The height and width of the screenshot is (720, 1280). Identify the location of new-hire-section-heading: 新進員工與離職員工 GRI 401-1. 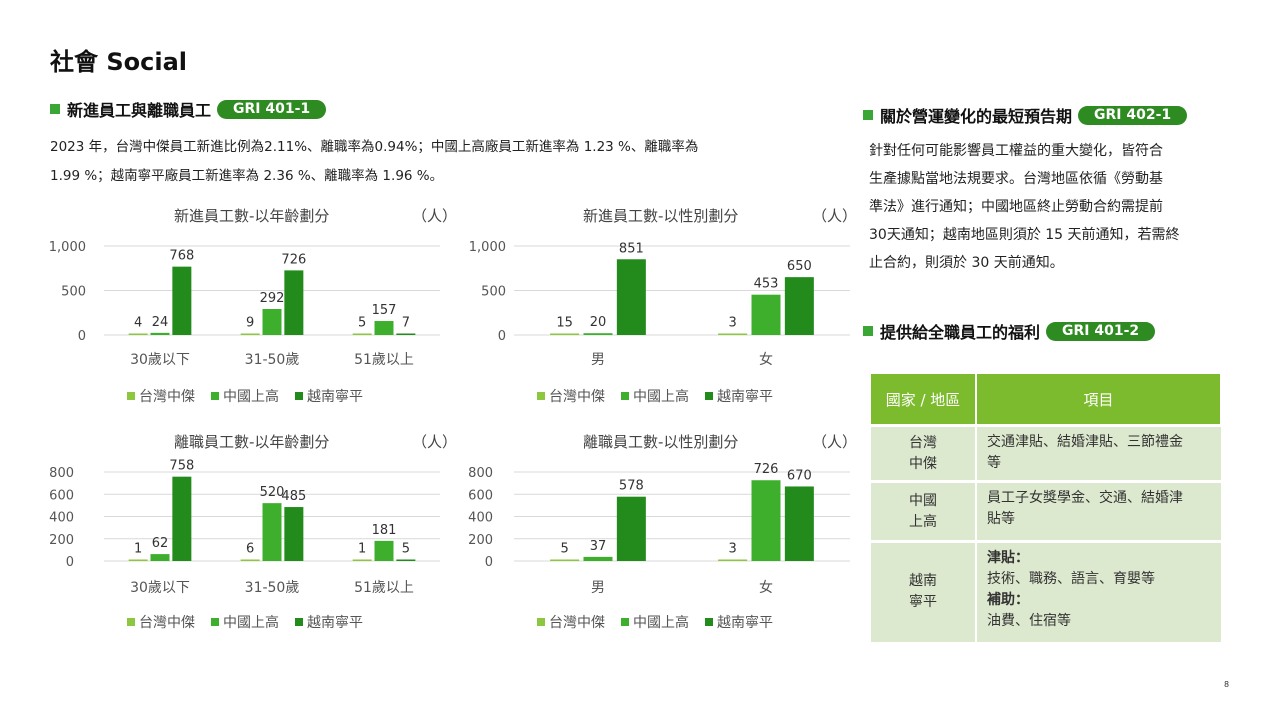
(188, 109).